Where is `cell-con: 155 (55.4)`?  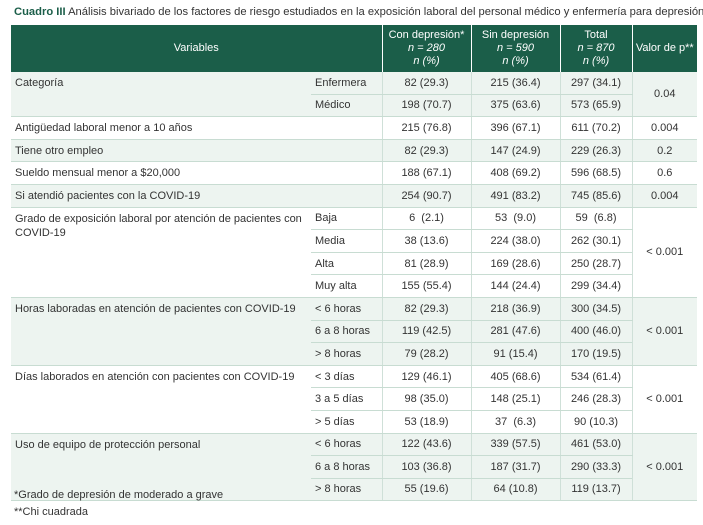 cell-con: 155 (55.4) is located at coordinates (426, 286).